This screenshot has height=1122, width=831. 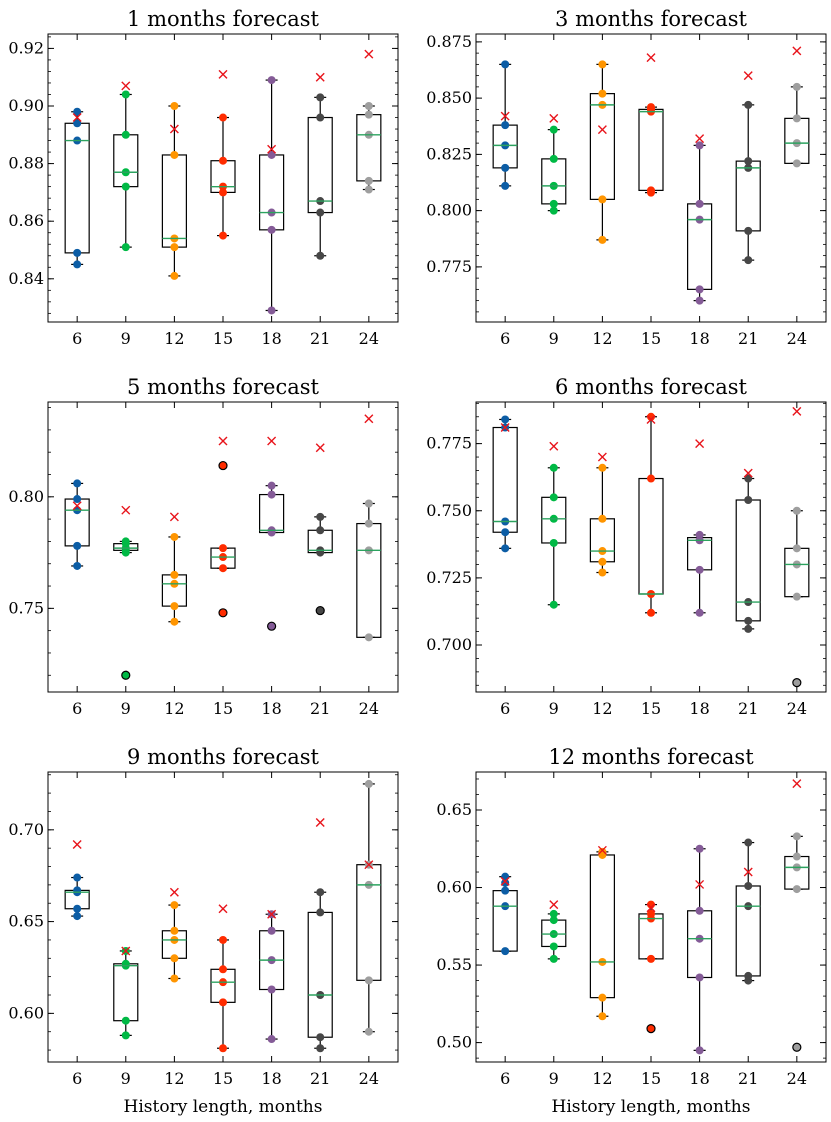 What do you see at coordinates (26, 278) in the screenshot?
I see `y-tick-label: 0.84` at bounding box center [26, 278].